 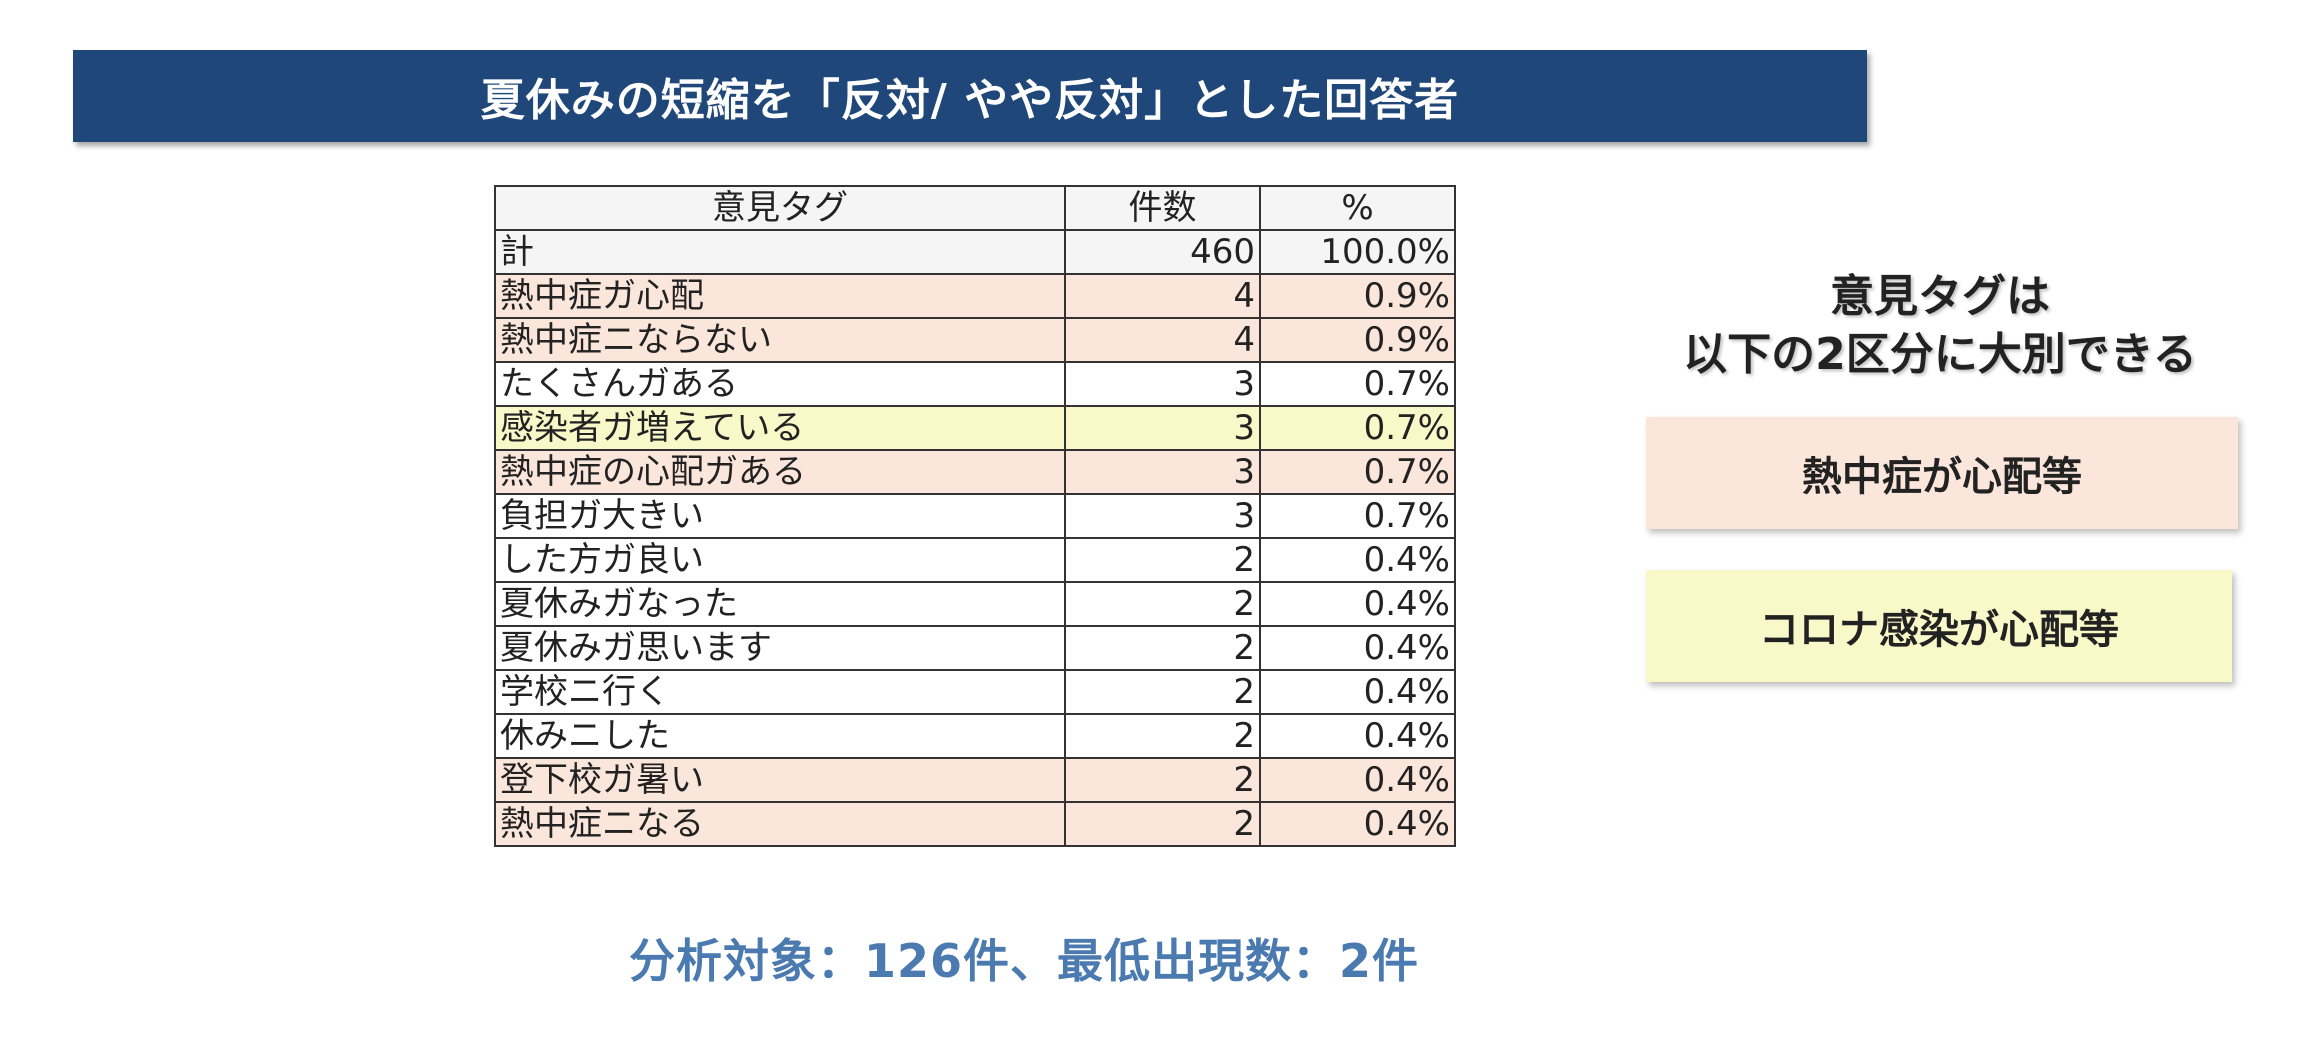 I want to click on table-row: 休みニした 2 0.4%, so click(x=975, y=736).